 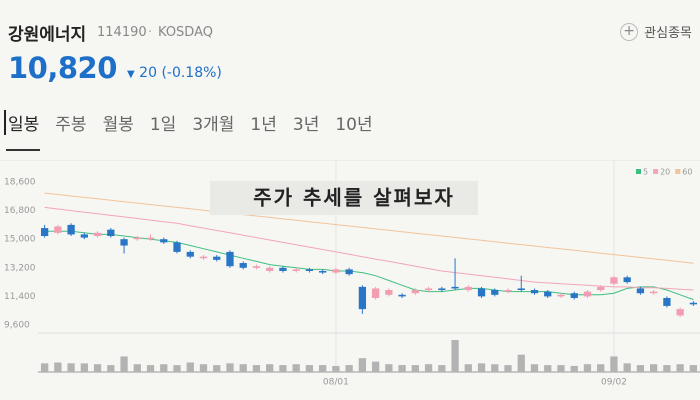 I want to click on y-tick-label: 13,200, so click(x=20, y=268).